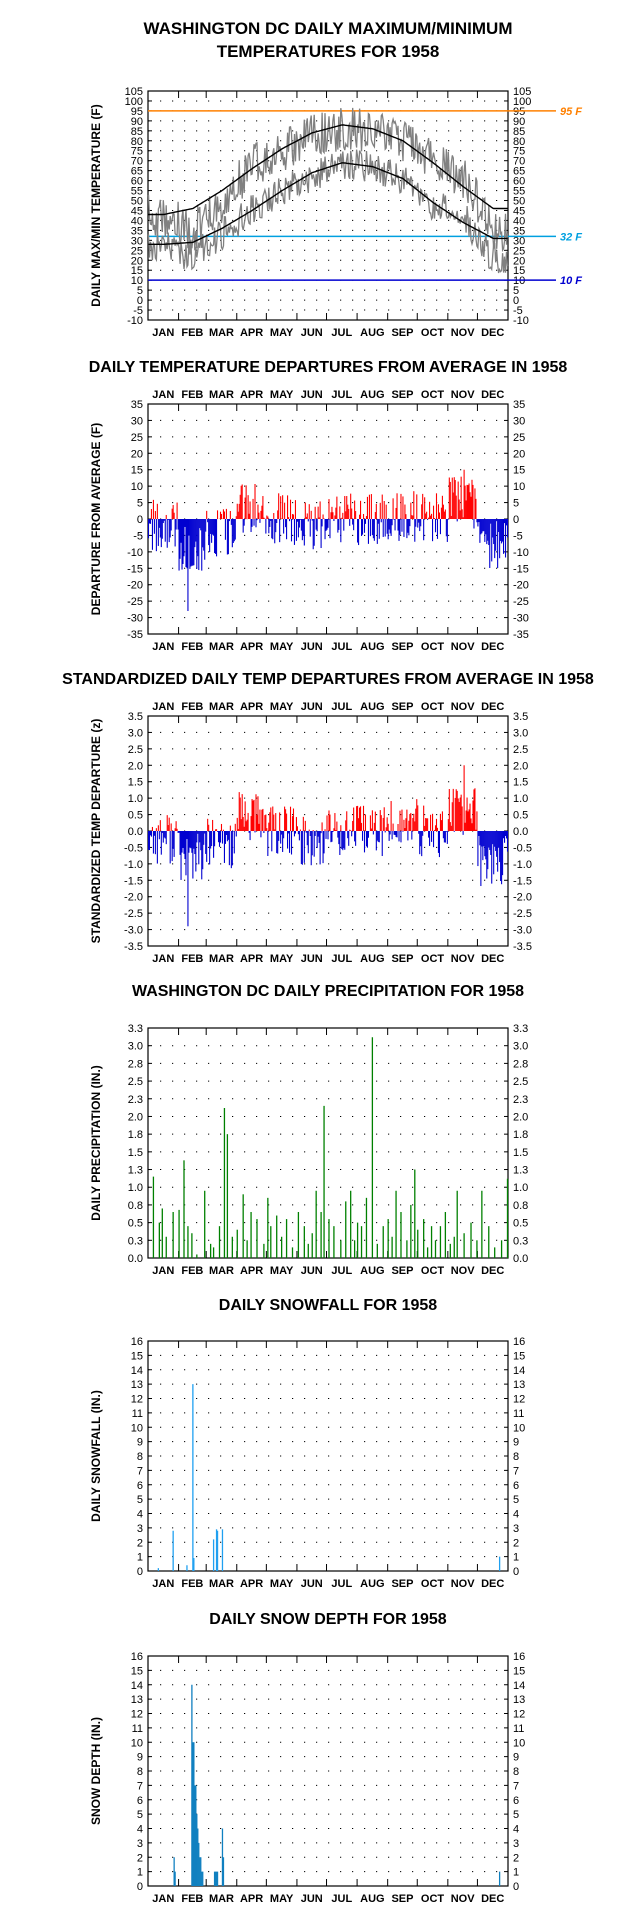 This screenshot has width=638, height=1916. What do you see at coordinates (520, 717) in the screenshot?
I see `y-tick-label-right: 3.5` at bounding box center [520, 717].